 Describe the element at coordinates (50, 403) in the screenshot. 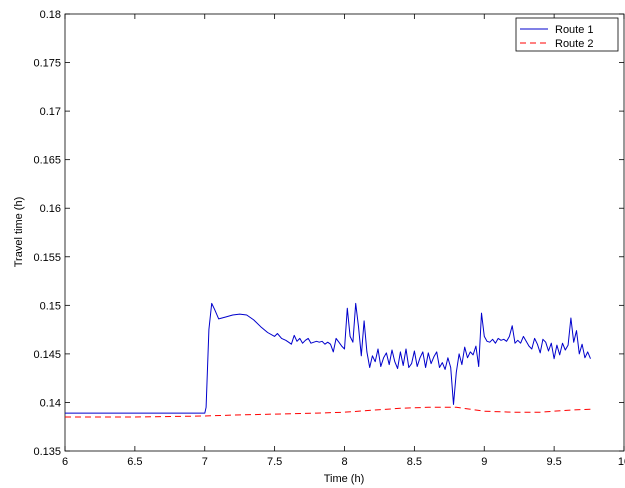

I see `y-tick-label: 0.14` at that location.